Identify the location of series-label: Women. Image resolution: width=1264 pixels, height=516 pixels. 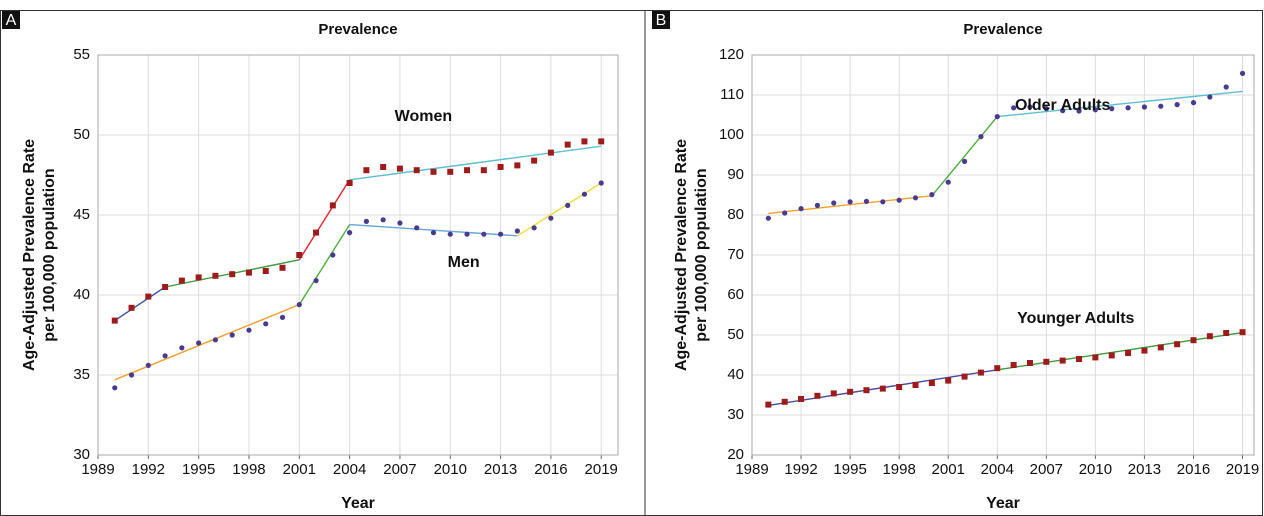
(423, 116).